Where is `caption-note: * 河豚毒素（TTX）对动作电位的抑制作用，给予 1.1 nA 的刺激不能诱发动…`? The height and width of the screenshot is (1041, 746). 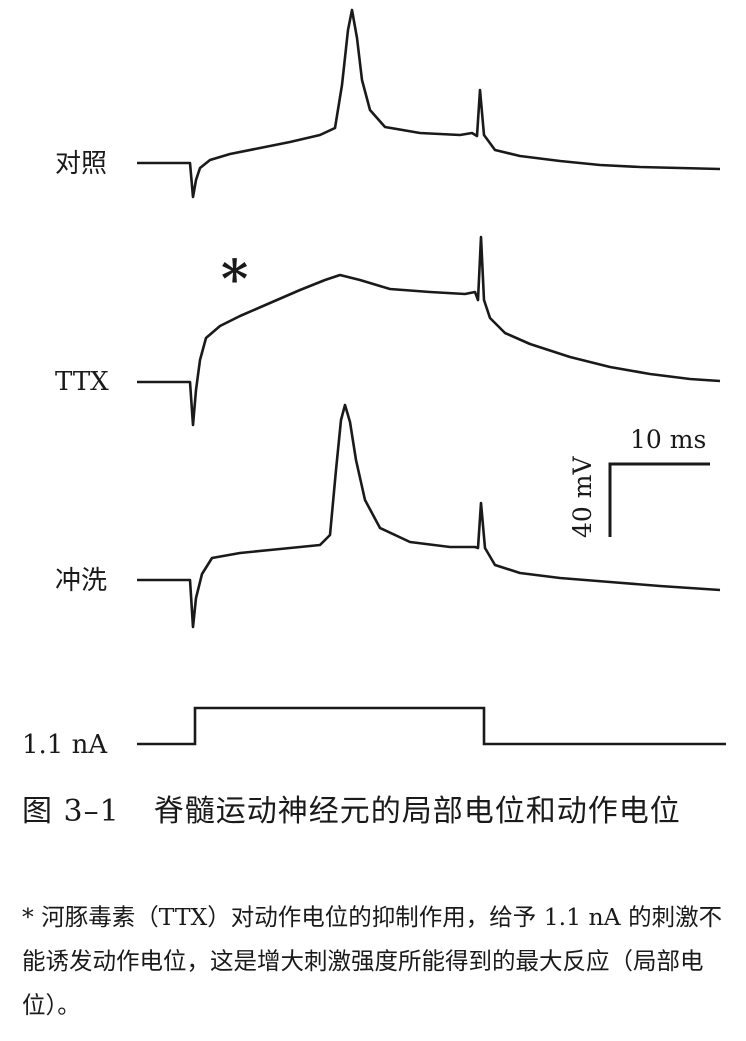
caption-note: * 河豚毒素（TTX）对动作电位的抑制作用，给予 1.1 nA 的刺激不能诱发动… is located at coordinates (372, 961).